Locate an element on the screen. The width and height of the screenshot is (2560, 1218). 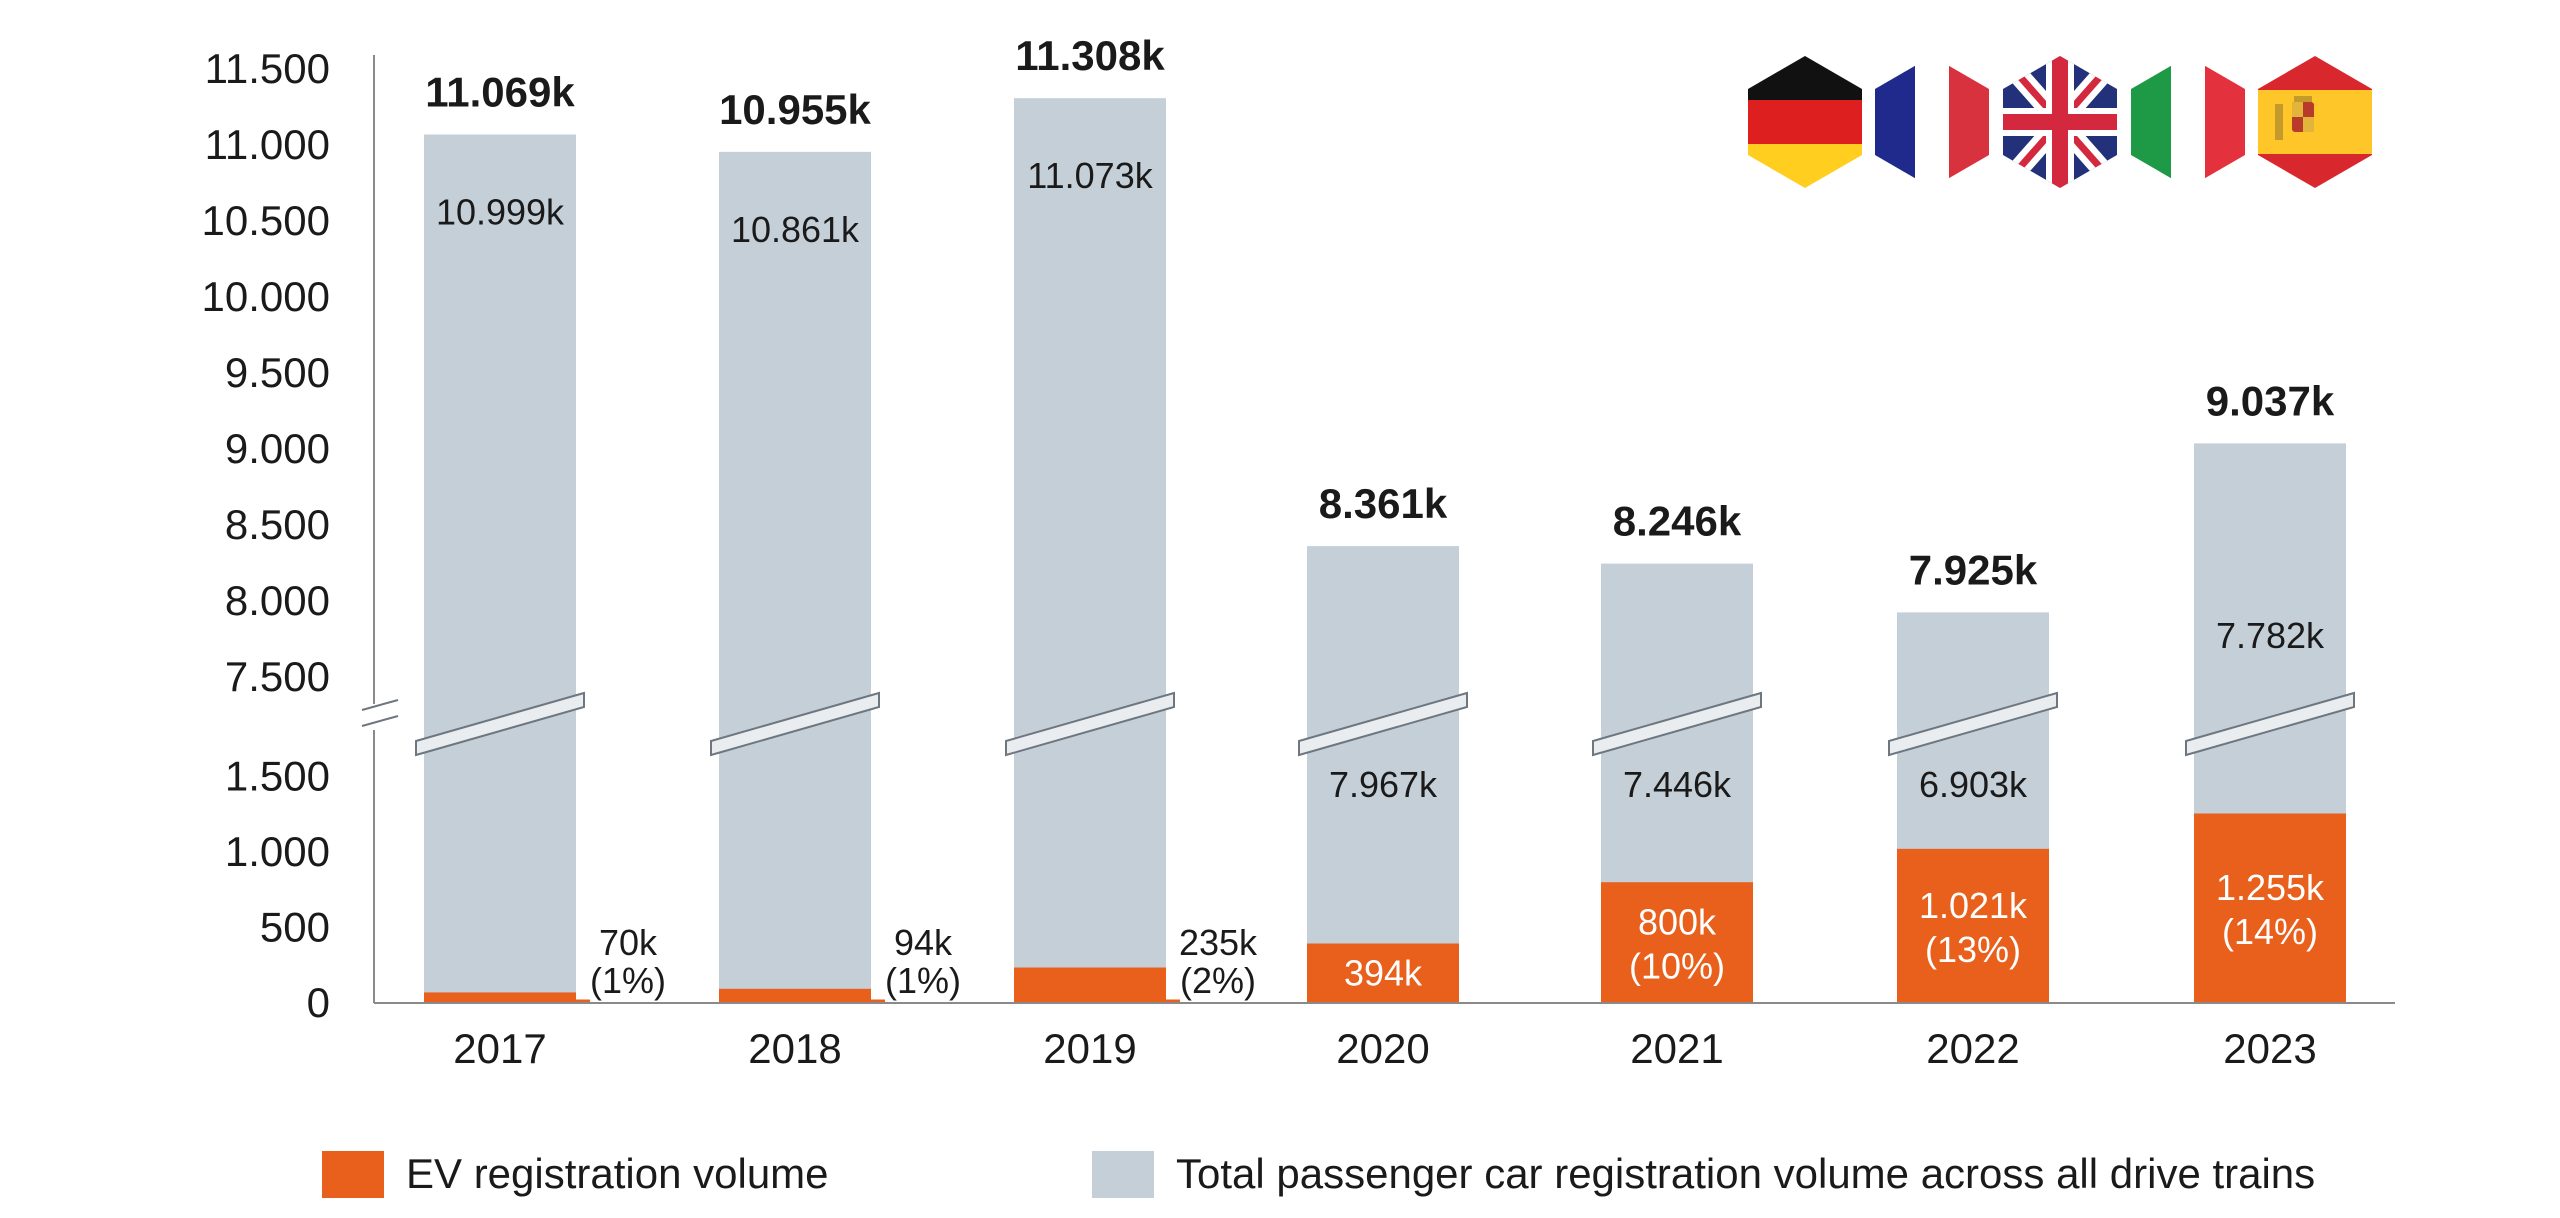
total-value-label-2017: 10.999k is located at coordinates (500, 212).